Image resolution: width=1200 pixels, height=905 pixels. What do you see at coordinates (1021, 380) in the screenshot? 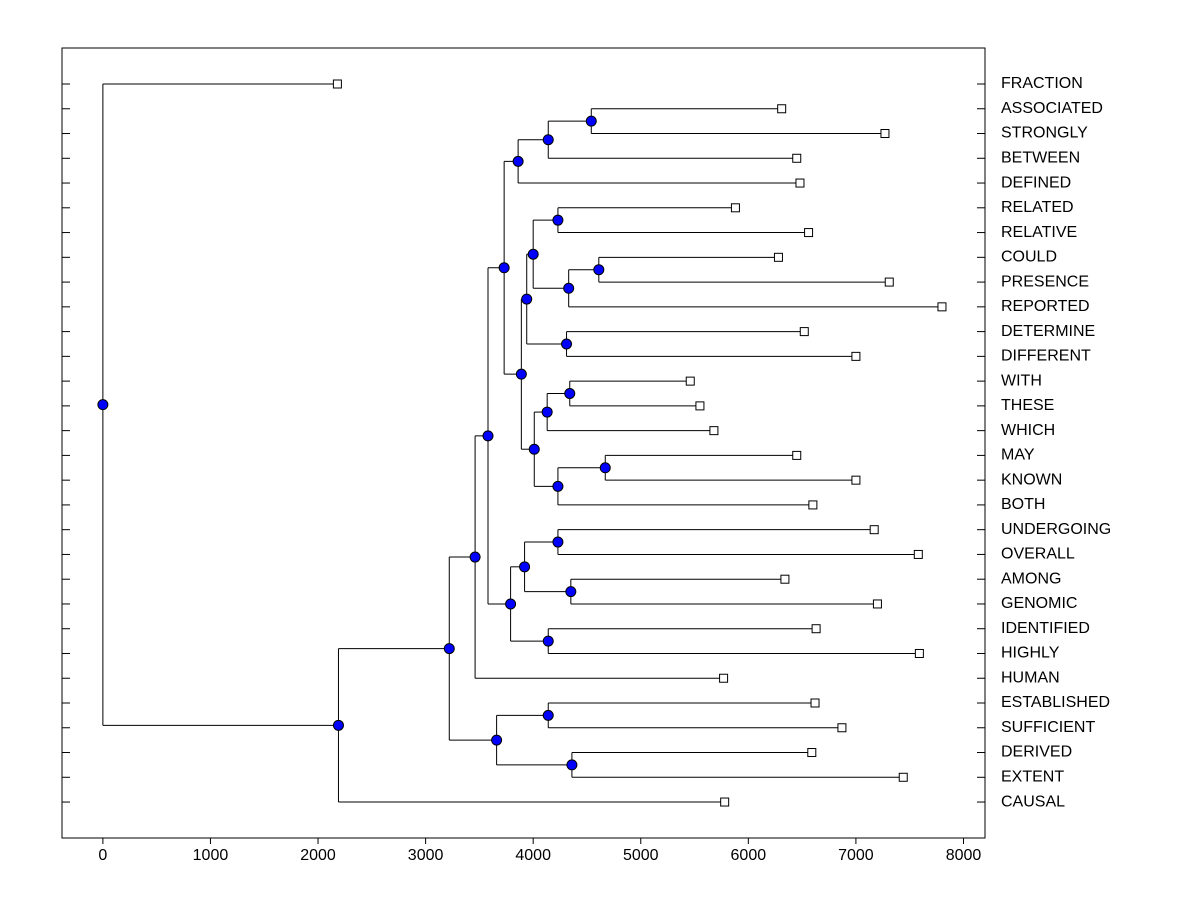
I see `leaf-label: WITH` at bounding box center [1021, 380].